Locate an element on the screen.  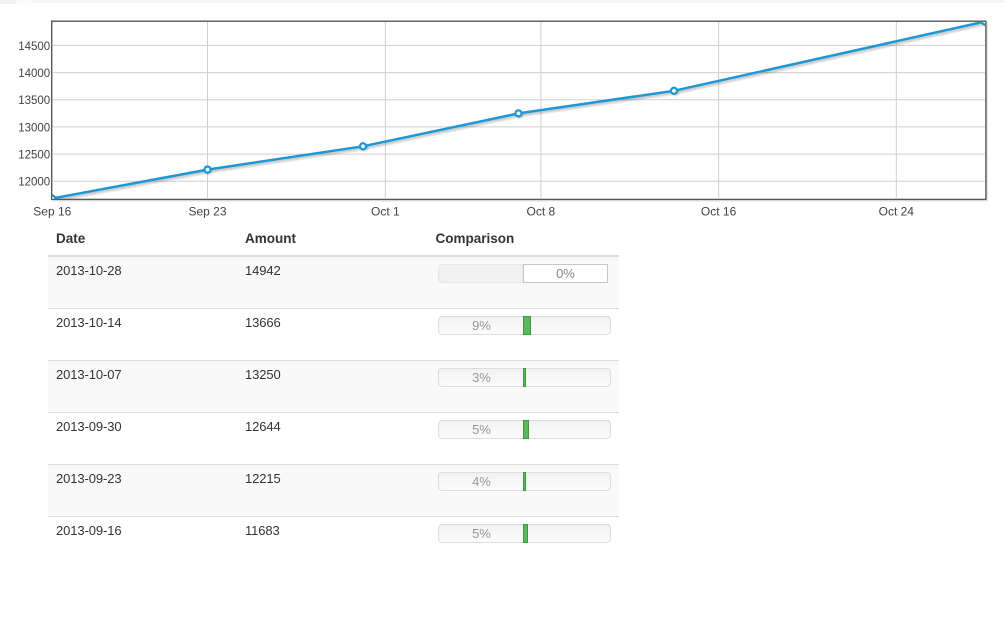
svg-text: Oct 16 is located at coordinates (719, 212).